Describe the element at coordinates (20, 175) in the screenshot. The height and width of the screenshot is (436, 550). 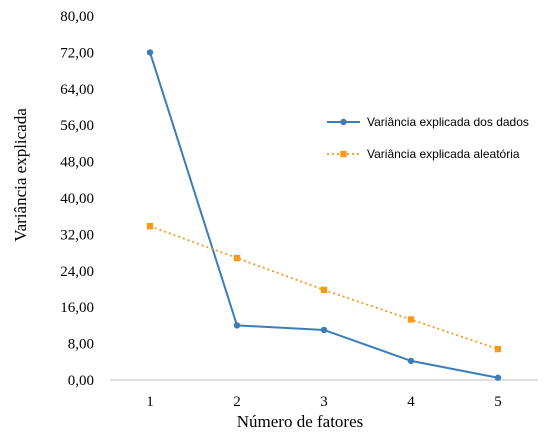
I see `y-axis-label: Variância explicada` at that location.